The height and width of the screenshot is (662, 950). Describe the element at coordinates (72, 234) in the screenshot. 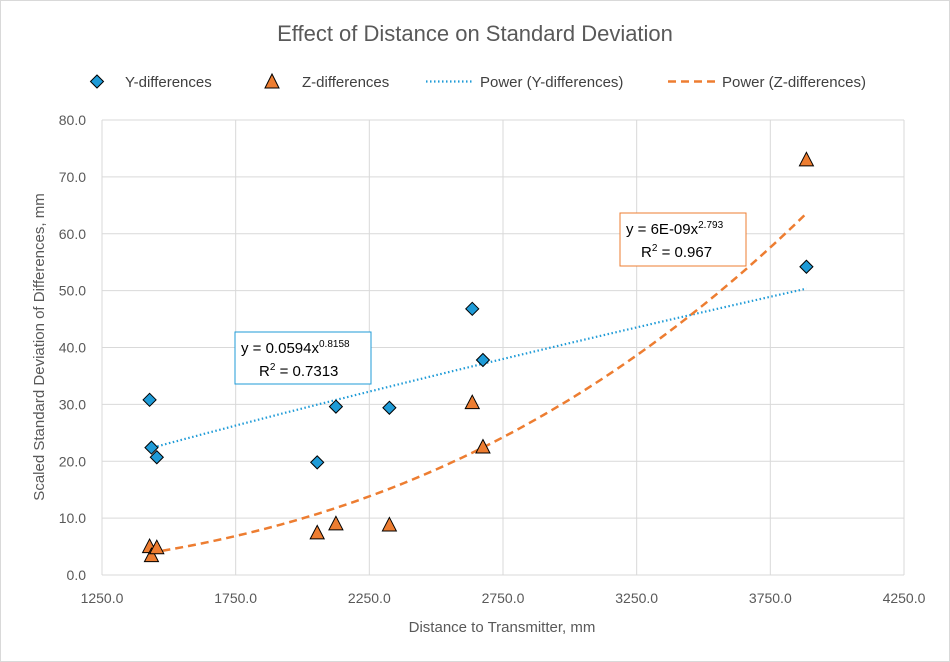

I see `y-tick-label: 60.0` at that location.